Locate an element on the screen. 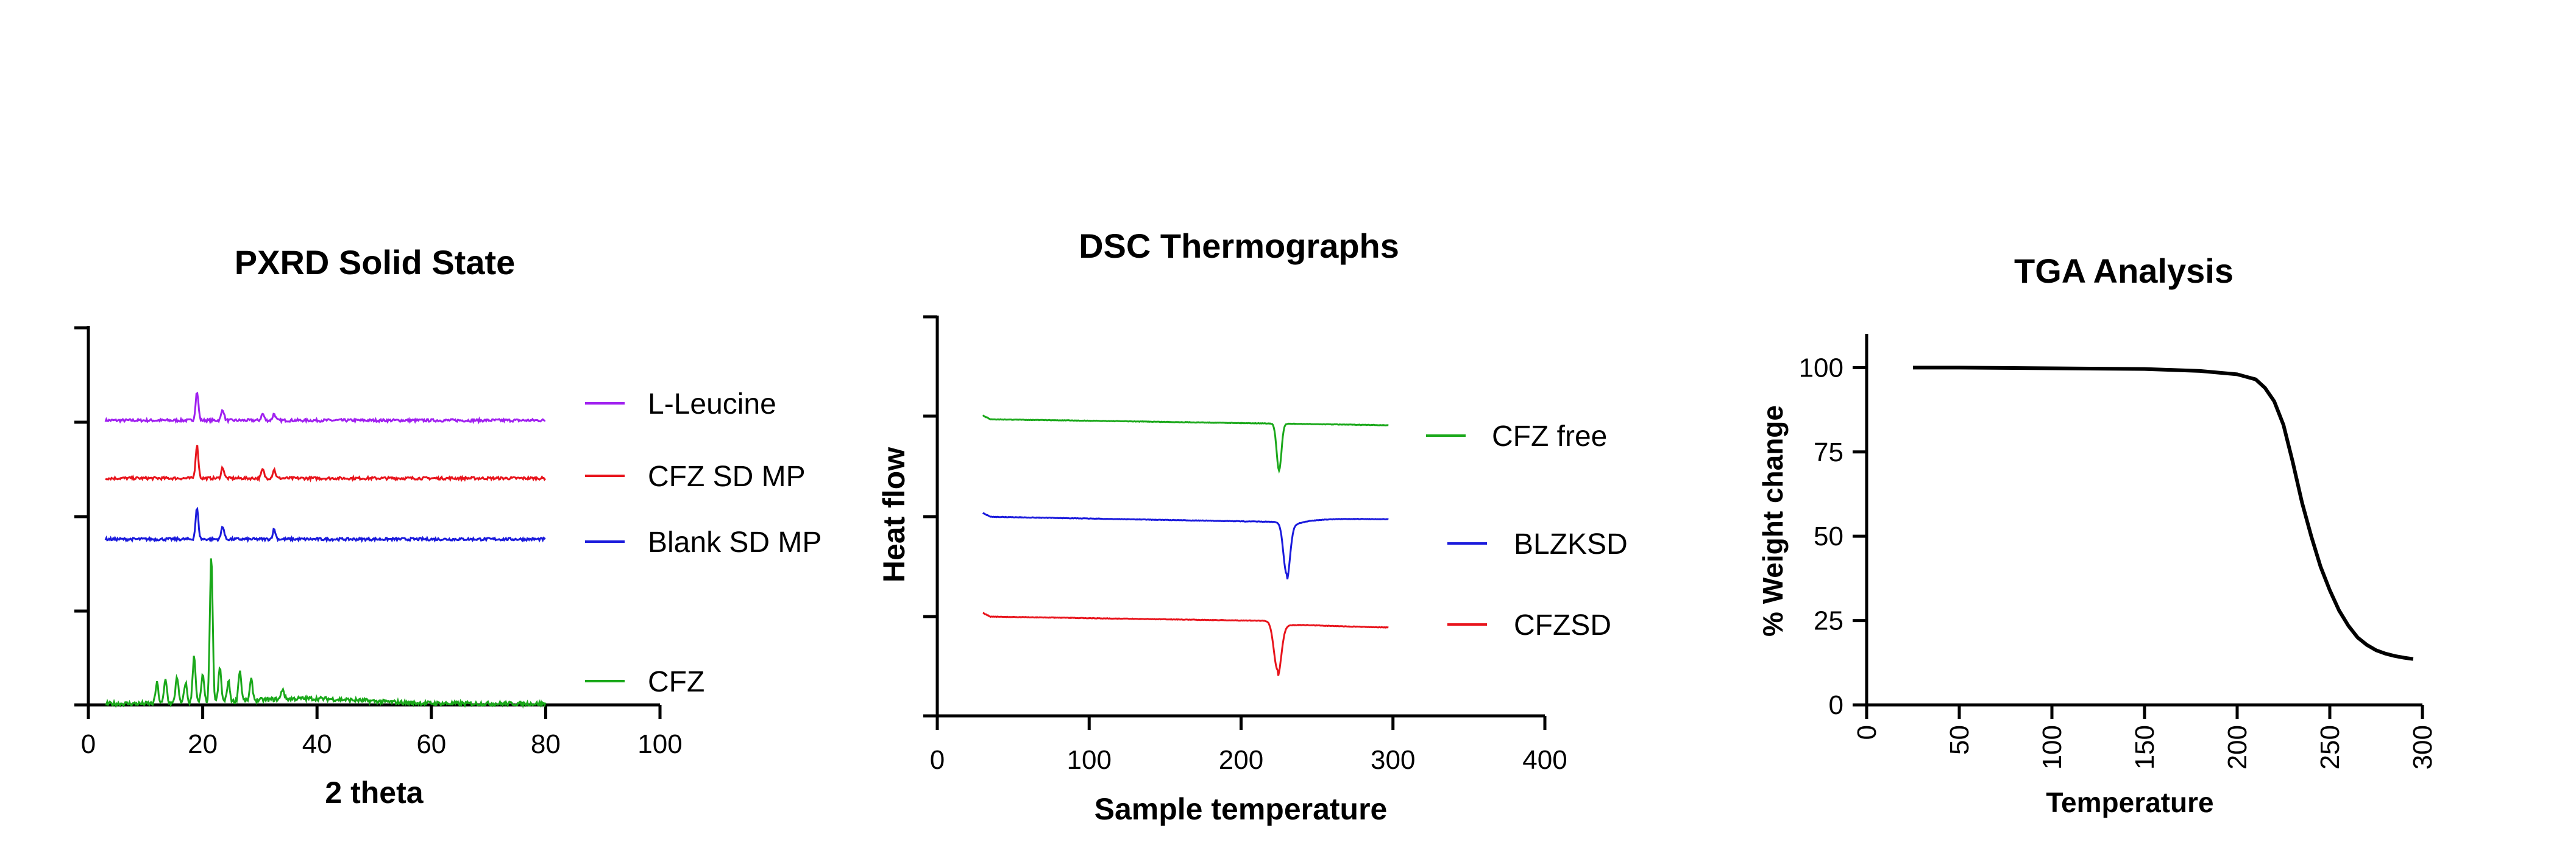 This screenshot has width=2576, height=856. series-line-l-leucine is located at coordinates (325, 408).